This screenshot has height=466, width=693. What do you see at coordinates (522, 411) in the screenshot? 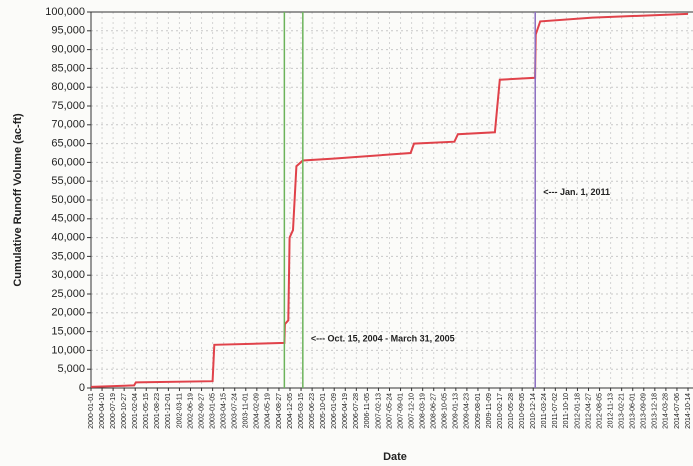
I see `x-tick-label: 2010-09-05` at bounding box center [522, 411].